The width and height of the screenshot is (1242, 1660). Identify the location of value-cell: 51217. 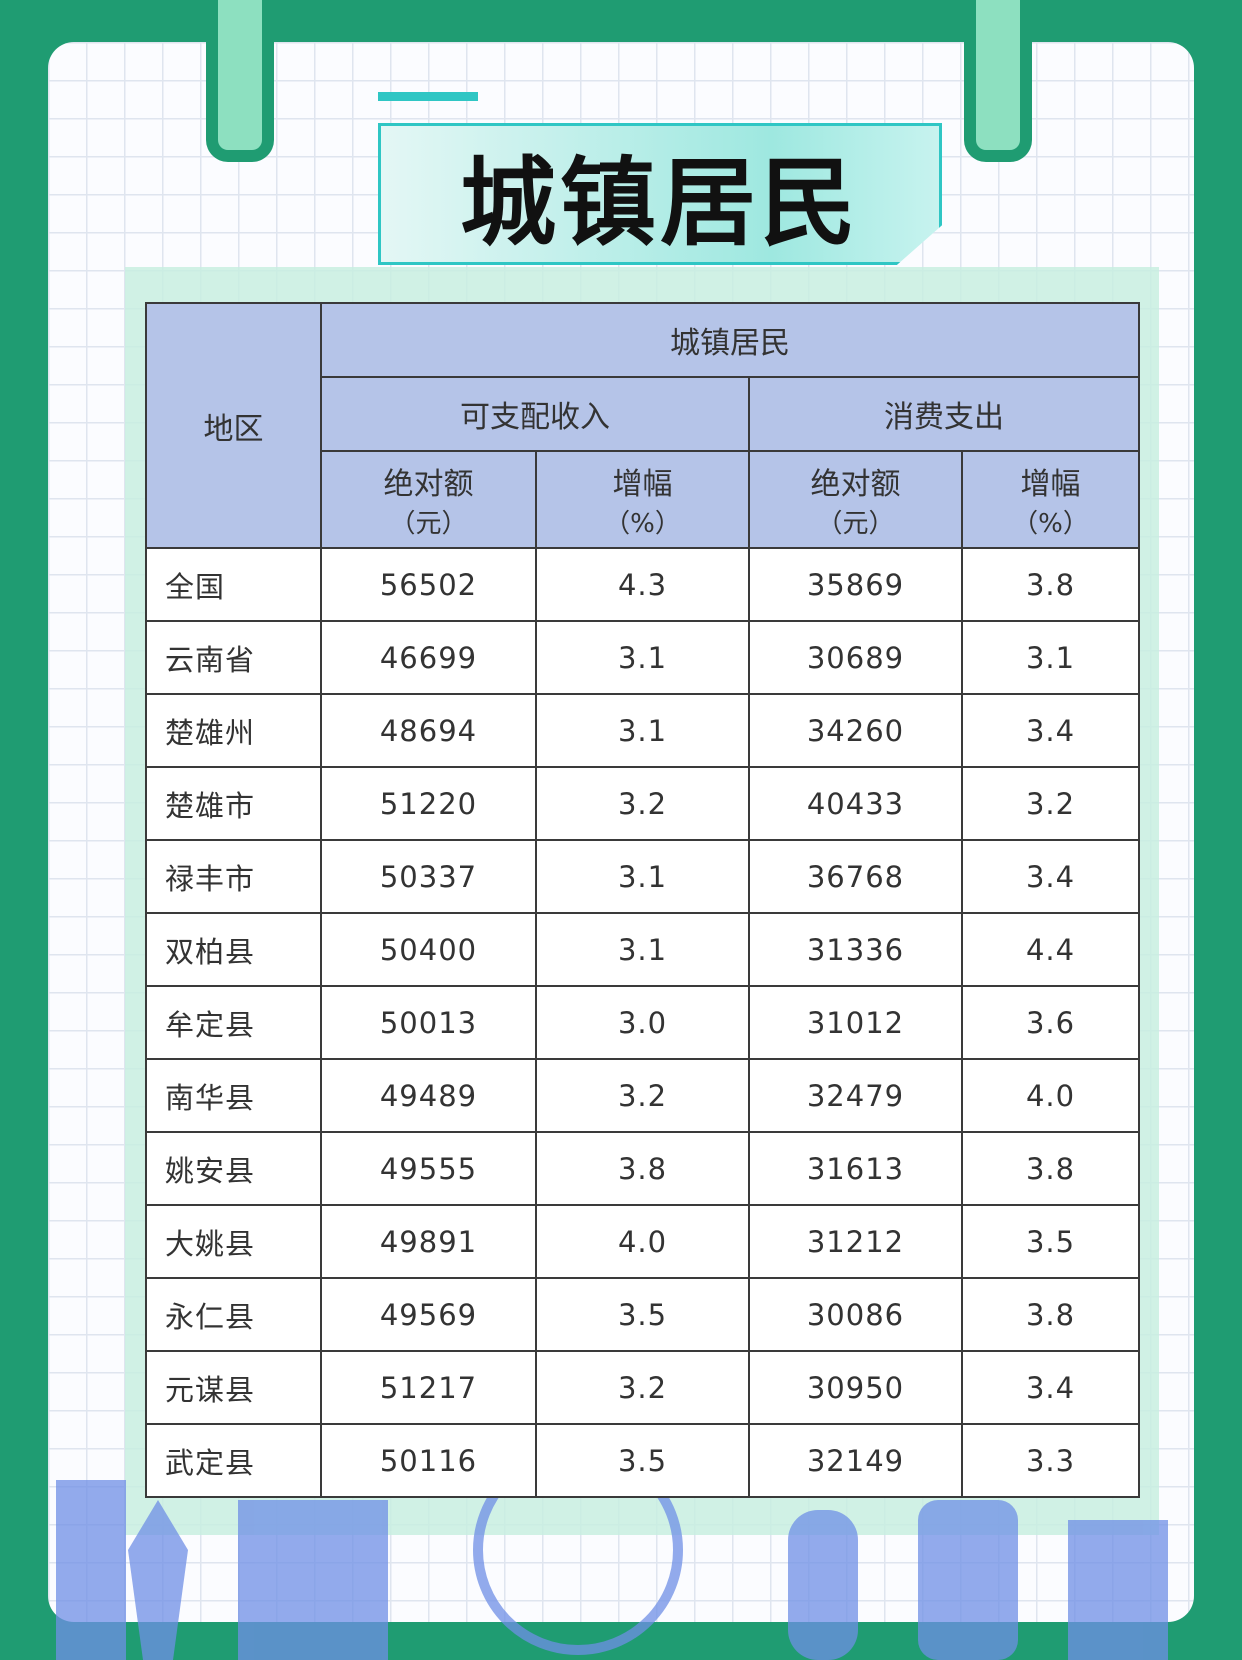
(428, 1387).